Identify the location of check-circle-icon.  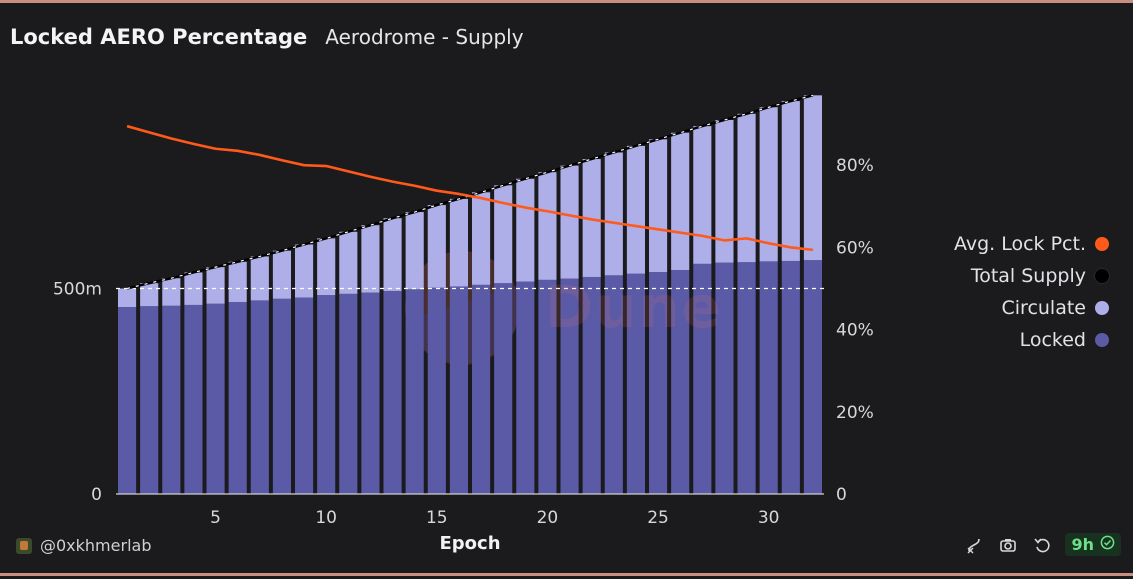
(1107, 544).